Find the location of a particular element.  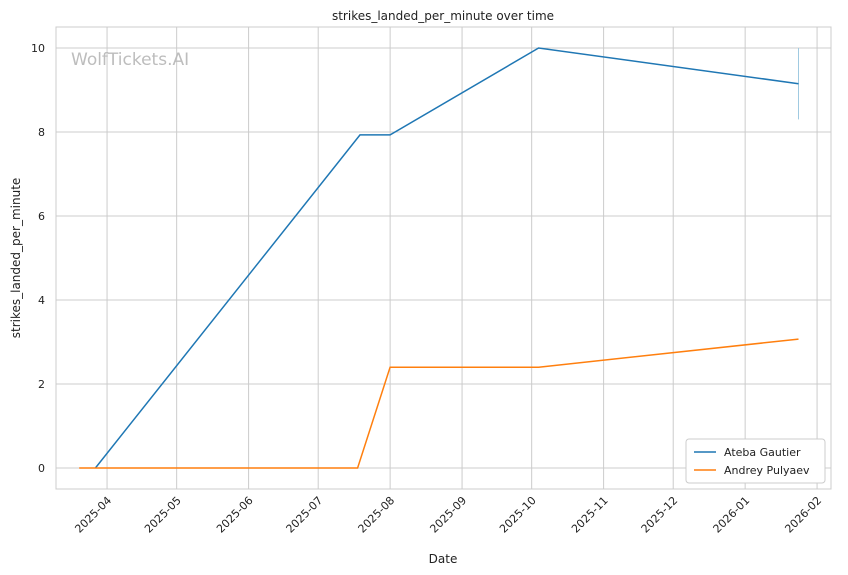

x-tick-label: 2025-09 is located at coordinates (448, 515).